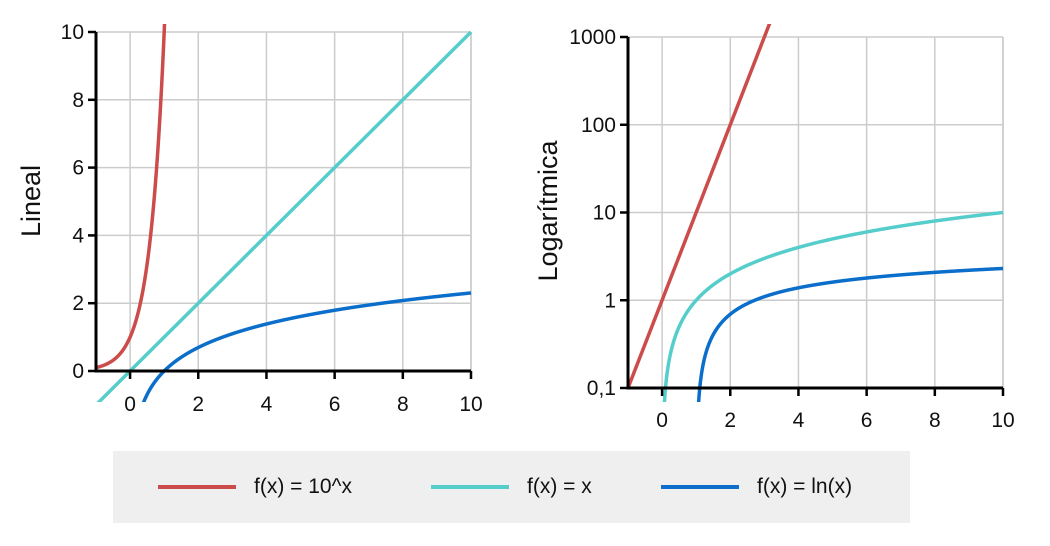 The image size is (1050, 546). Describe the element at coordinates (78, 371) in the screenshot. I see `y-tick-label: 0` at that location.